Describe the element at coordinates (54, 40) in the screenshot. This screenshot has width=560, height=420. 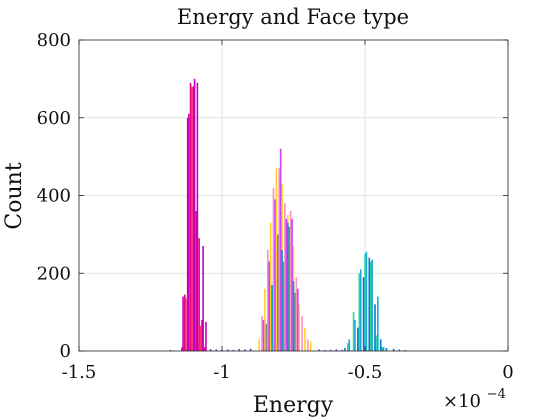
I see `y-tick-label: 800` at that location.